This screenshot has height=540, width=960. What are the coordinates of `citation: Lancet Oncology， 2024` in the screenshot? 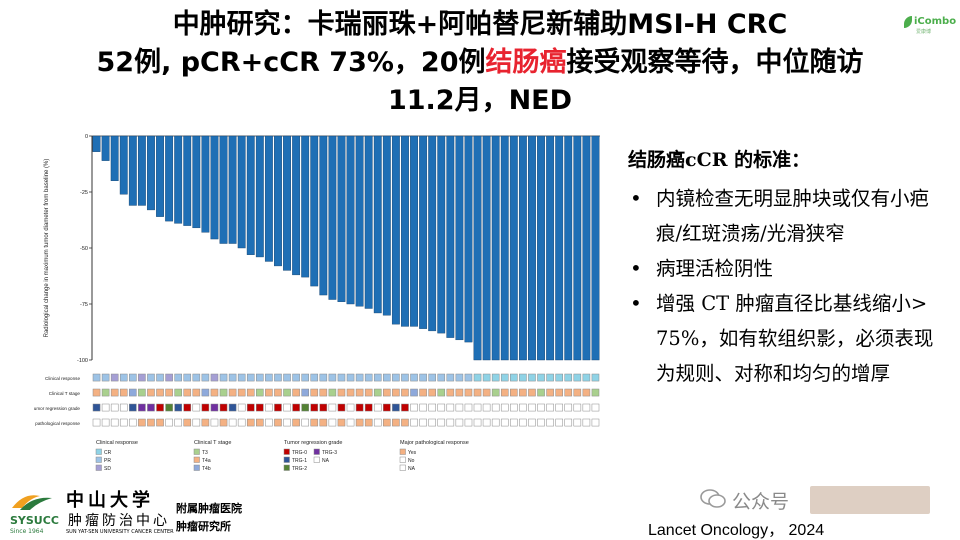 It's located at (736, 530).